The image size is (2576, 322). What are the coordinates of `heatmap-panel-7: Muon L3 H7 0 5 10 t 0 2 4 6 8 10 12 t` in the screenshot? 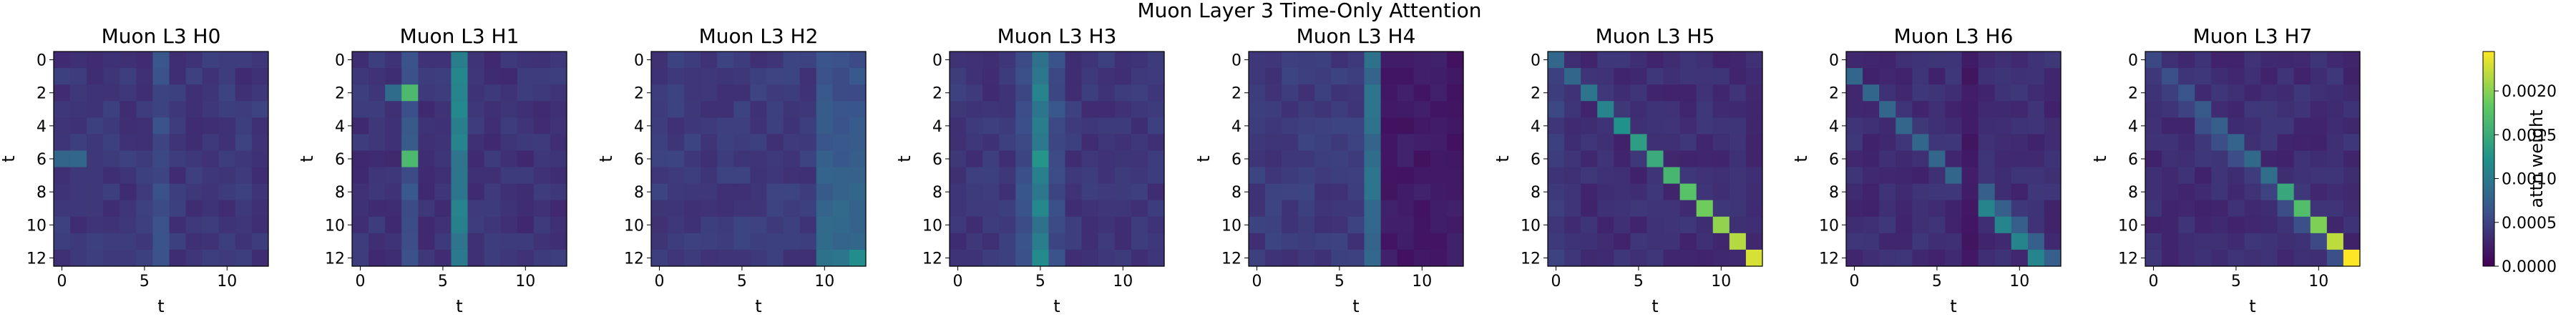 It's located at (2225, 170).